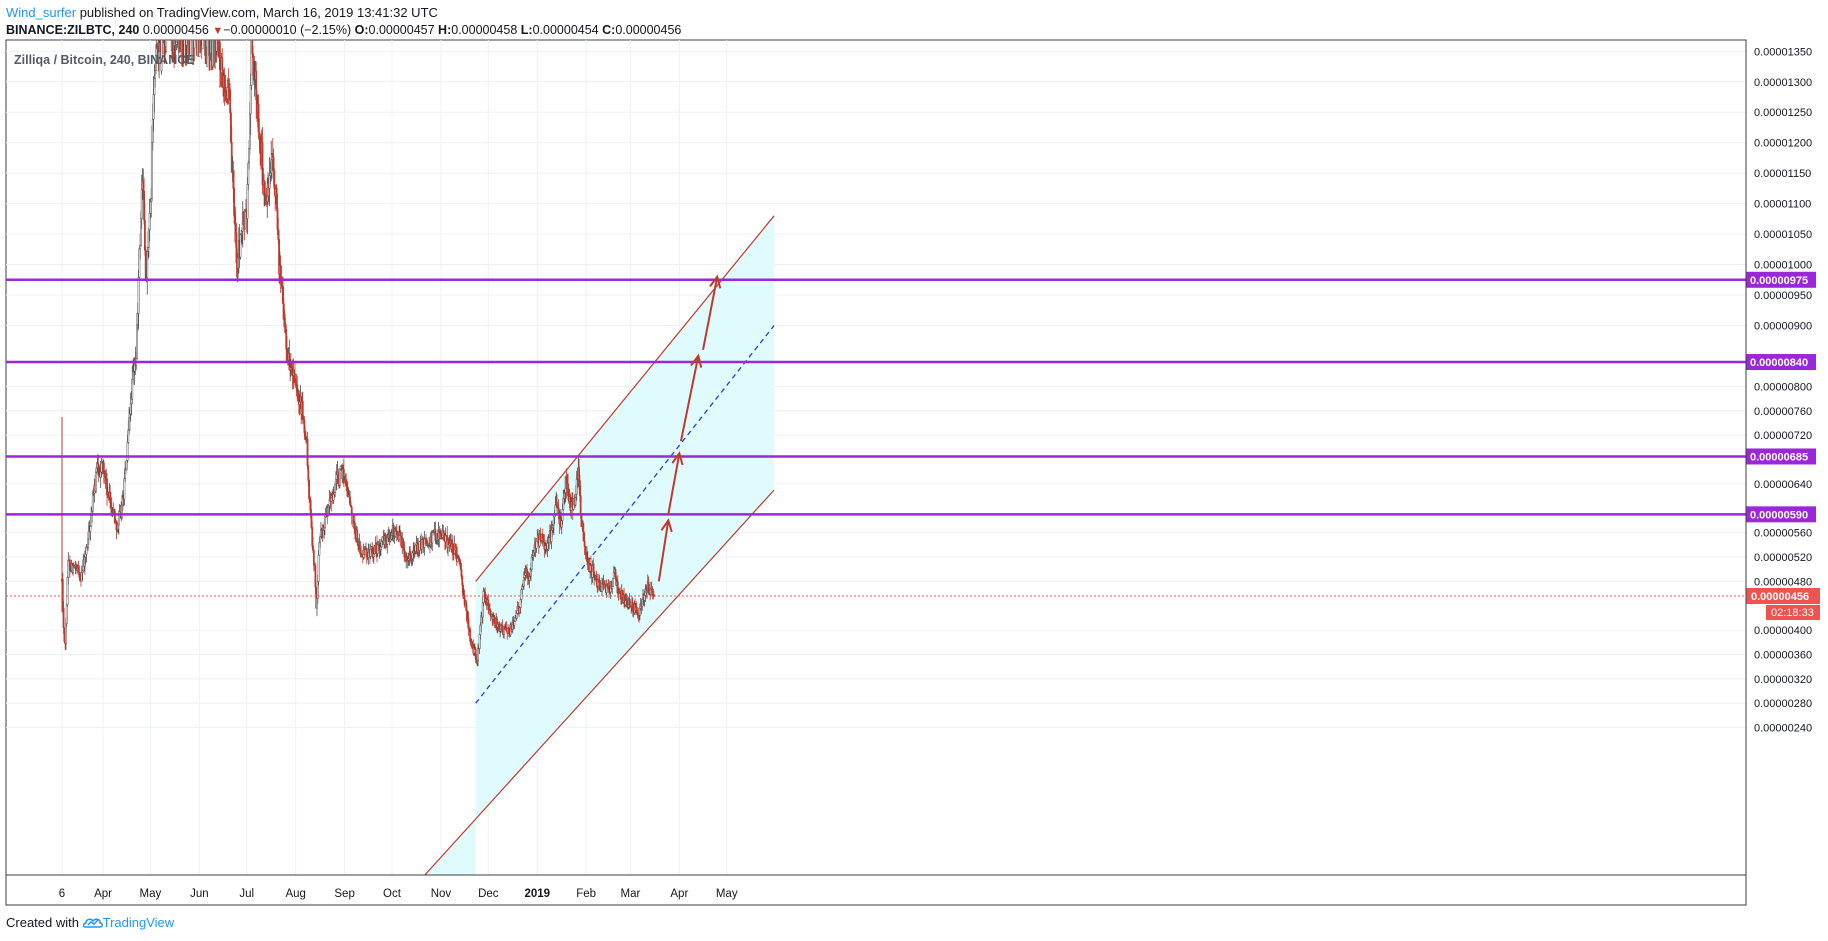  I want to click on time-tick-label: 6, so click(62, 894).